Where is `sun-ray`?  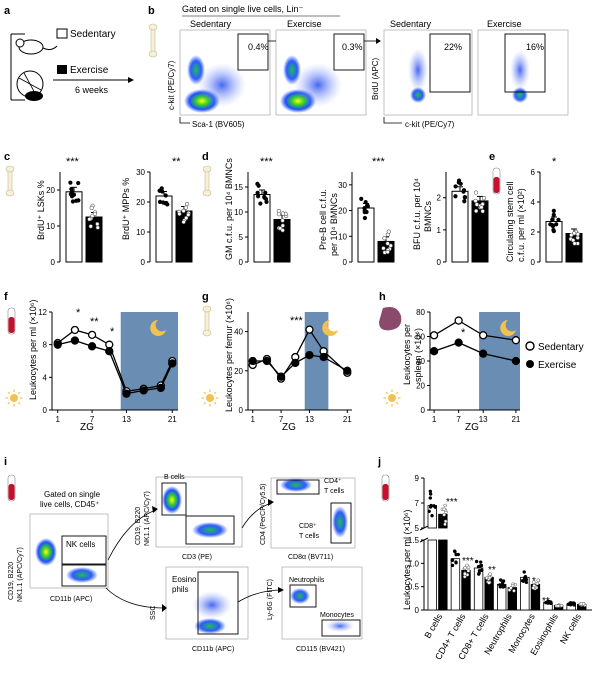 sun-ray is located at coordinates (397, 403).